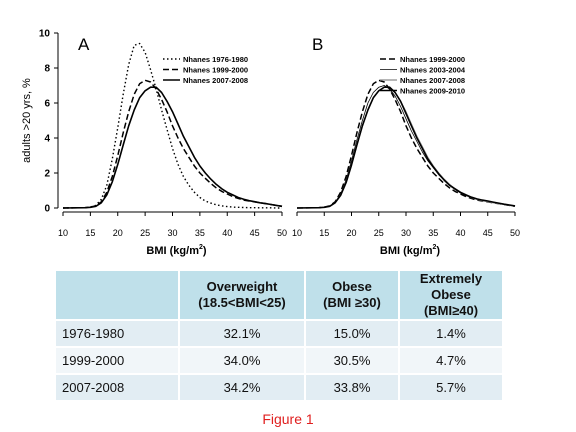  I want to click on y-tick-label: 4, so click(47, 139).